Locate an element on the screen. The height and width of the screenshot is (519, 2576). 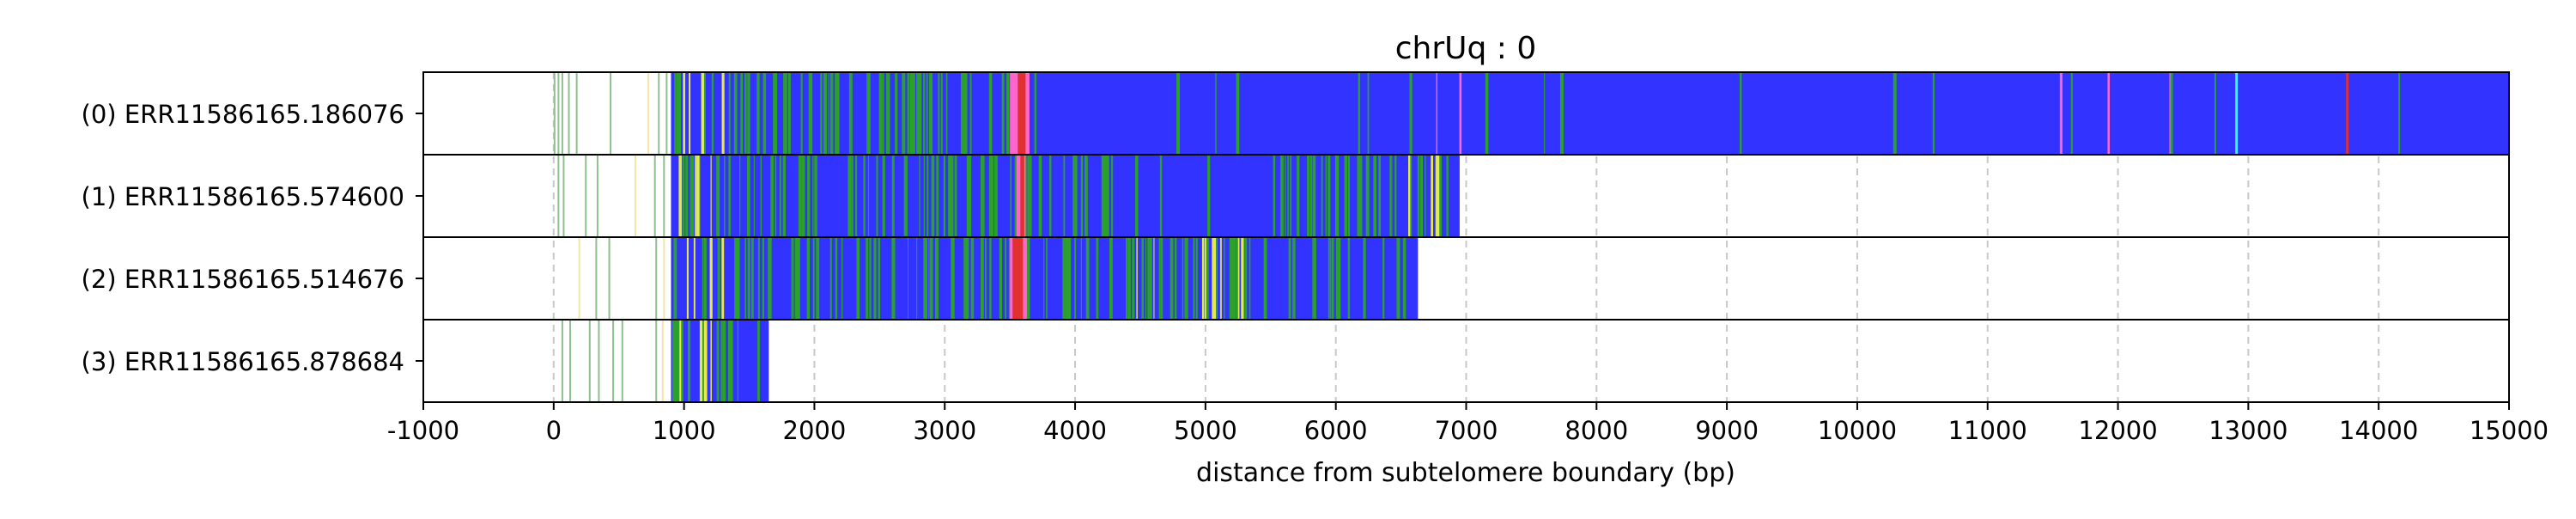
chart-title: chrUq : 0 is located at coordinates (1466, 48).